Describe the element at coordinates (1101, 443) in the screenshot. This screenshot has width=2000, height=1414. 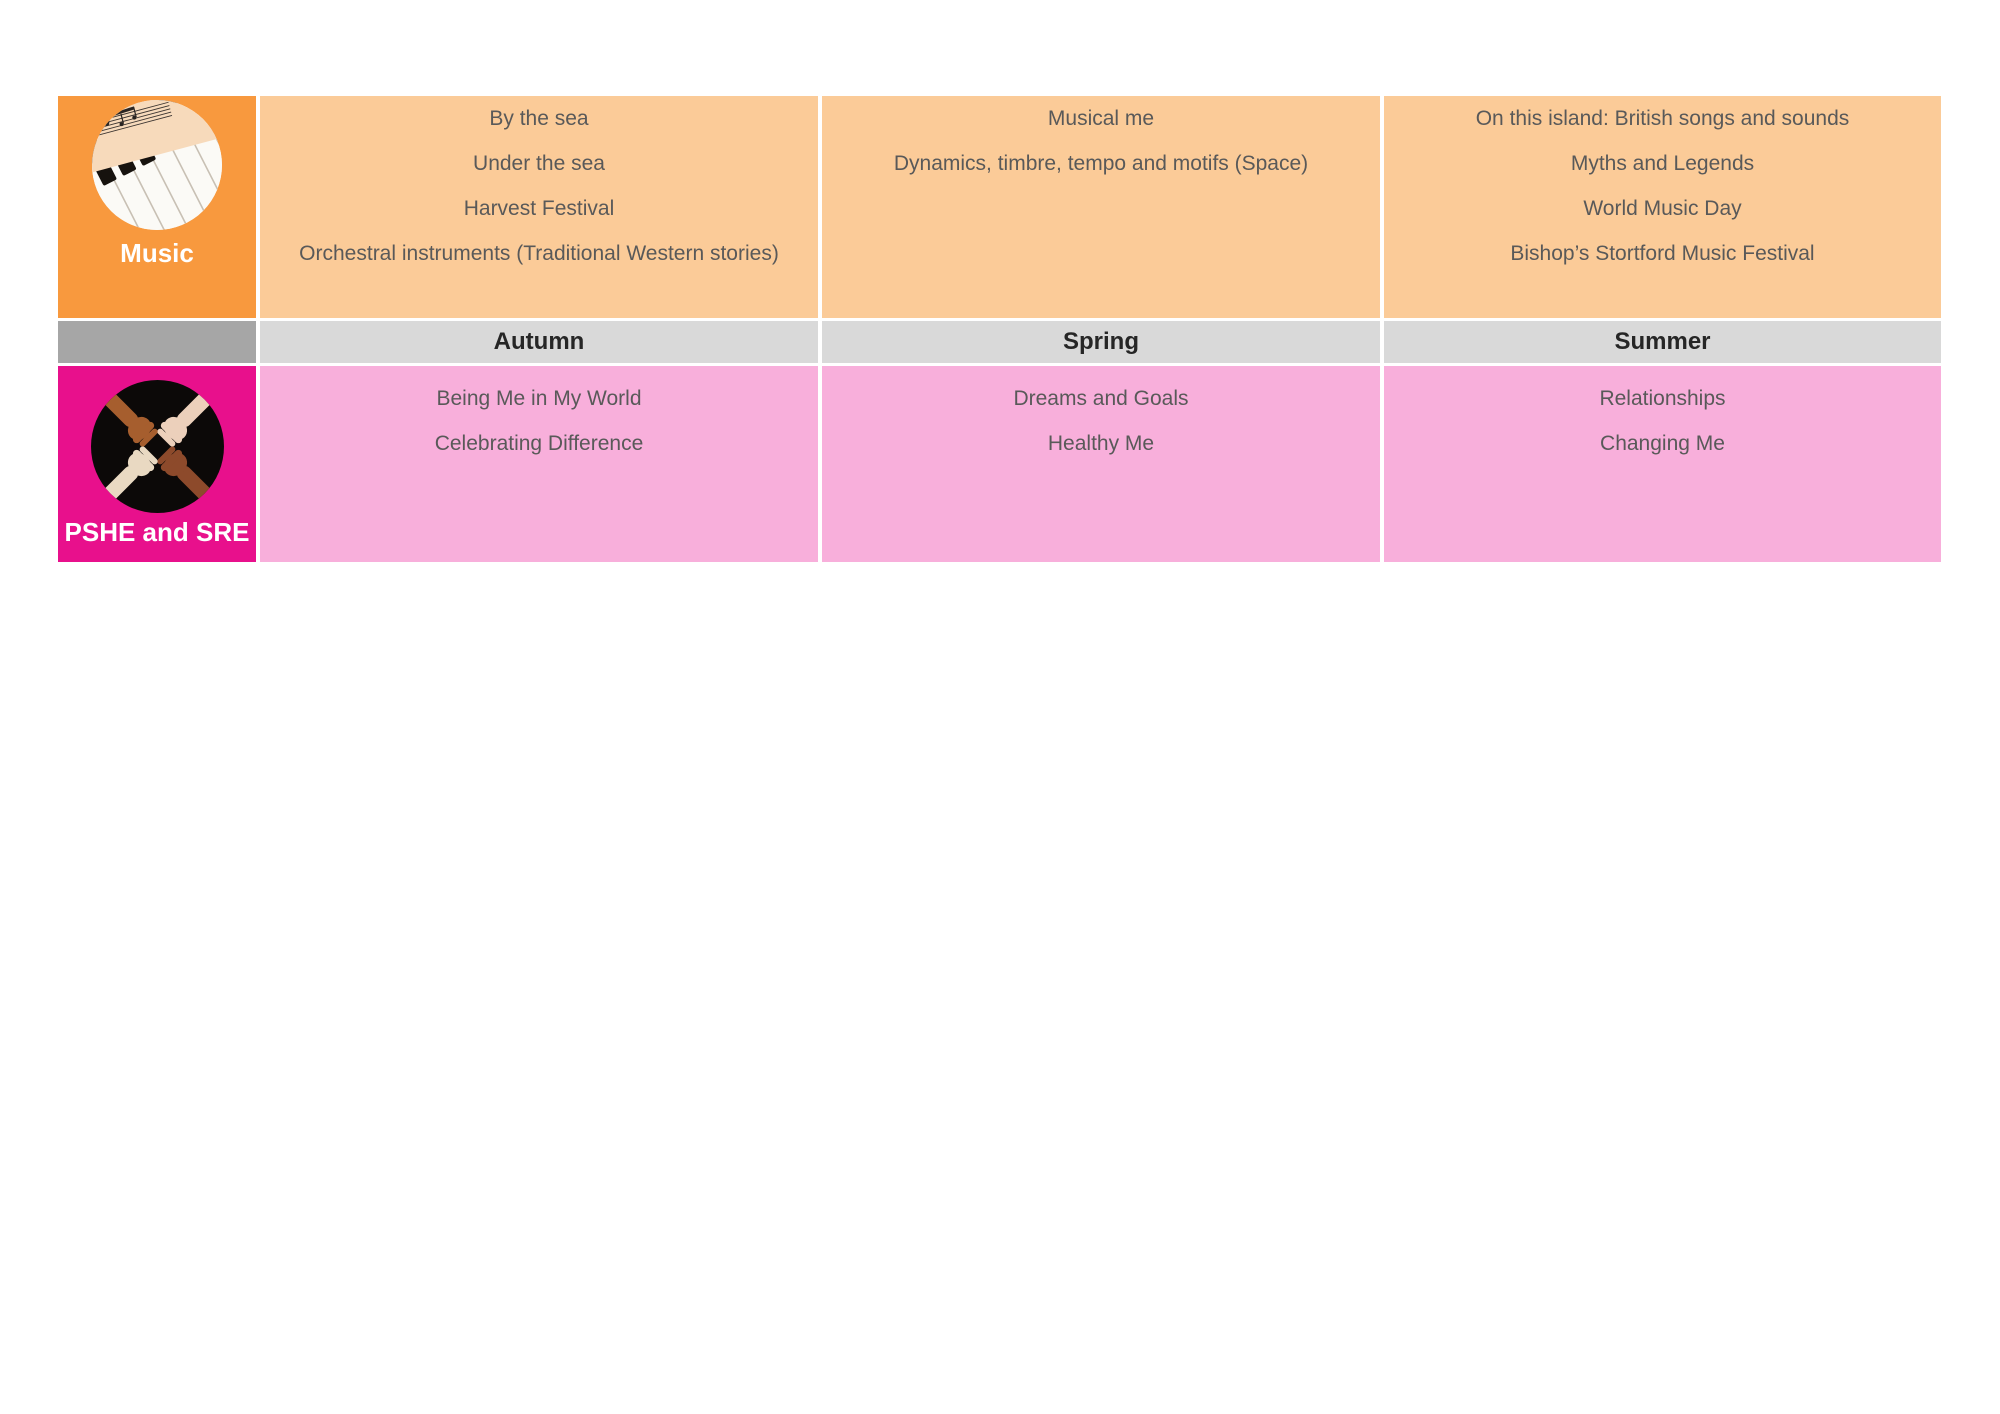
I see `topic-item: Healthy Me` at that location.